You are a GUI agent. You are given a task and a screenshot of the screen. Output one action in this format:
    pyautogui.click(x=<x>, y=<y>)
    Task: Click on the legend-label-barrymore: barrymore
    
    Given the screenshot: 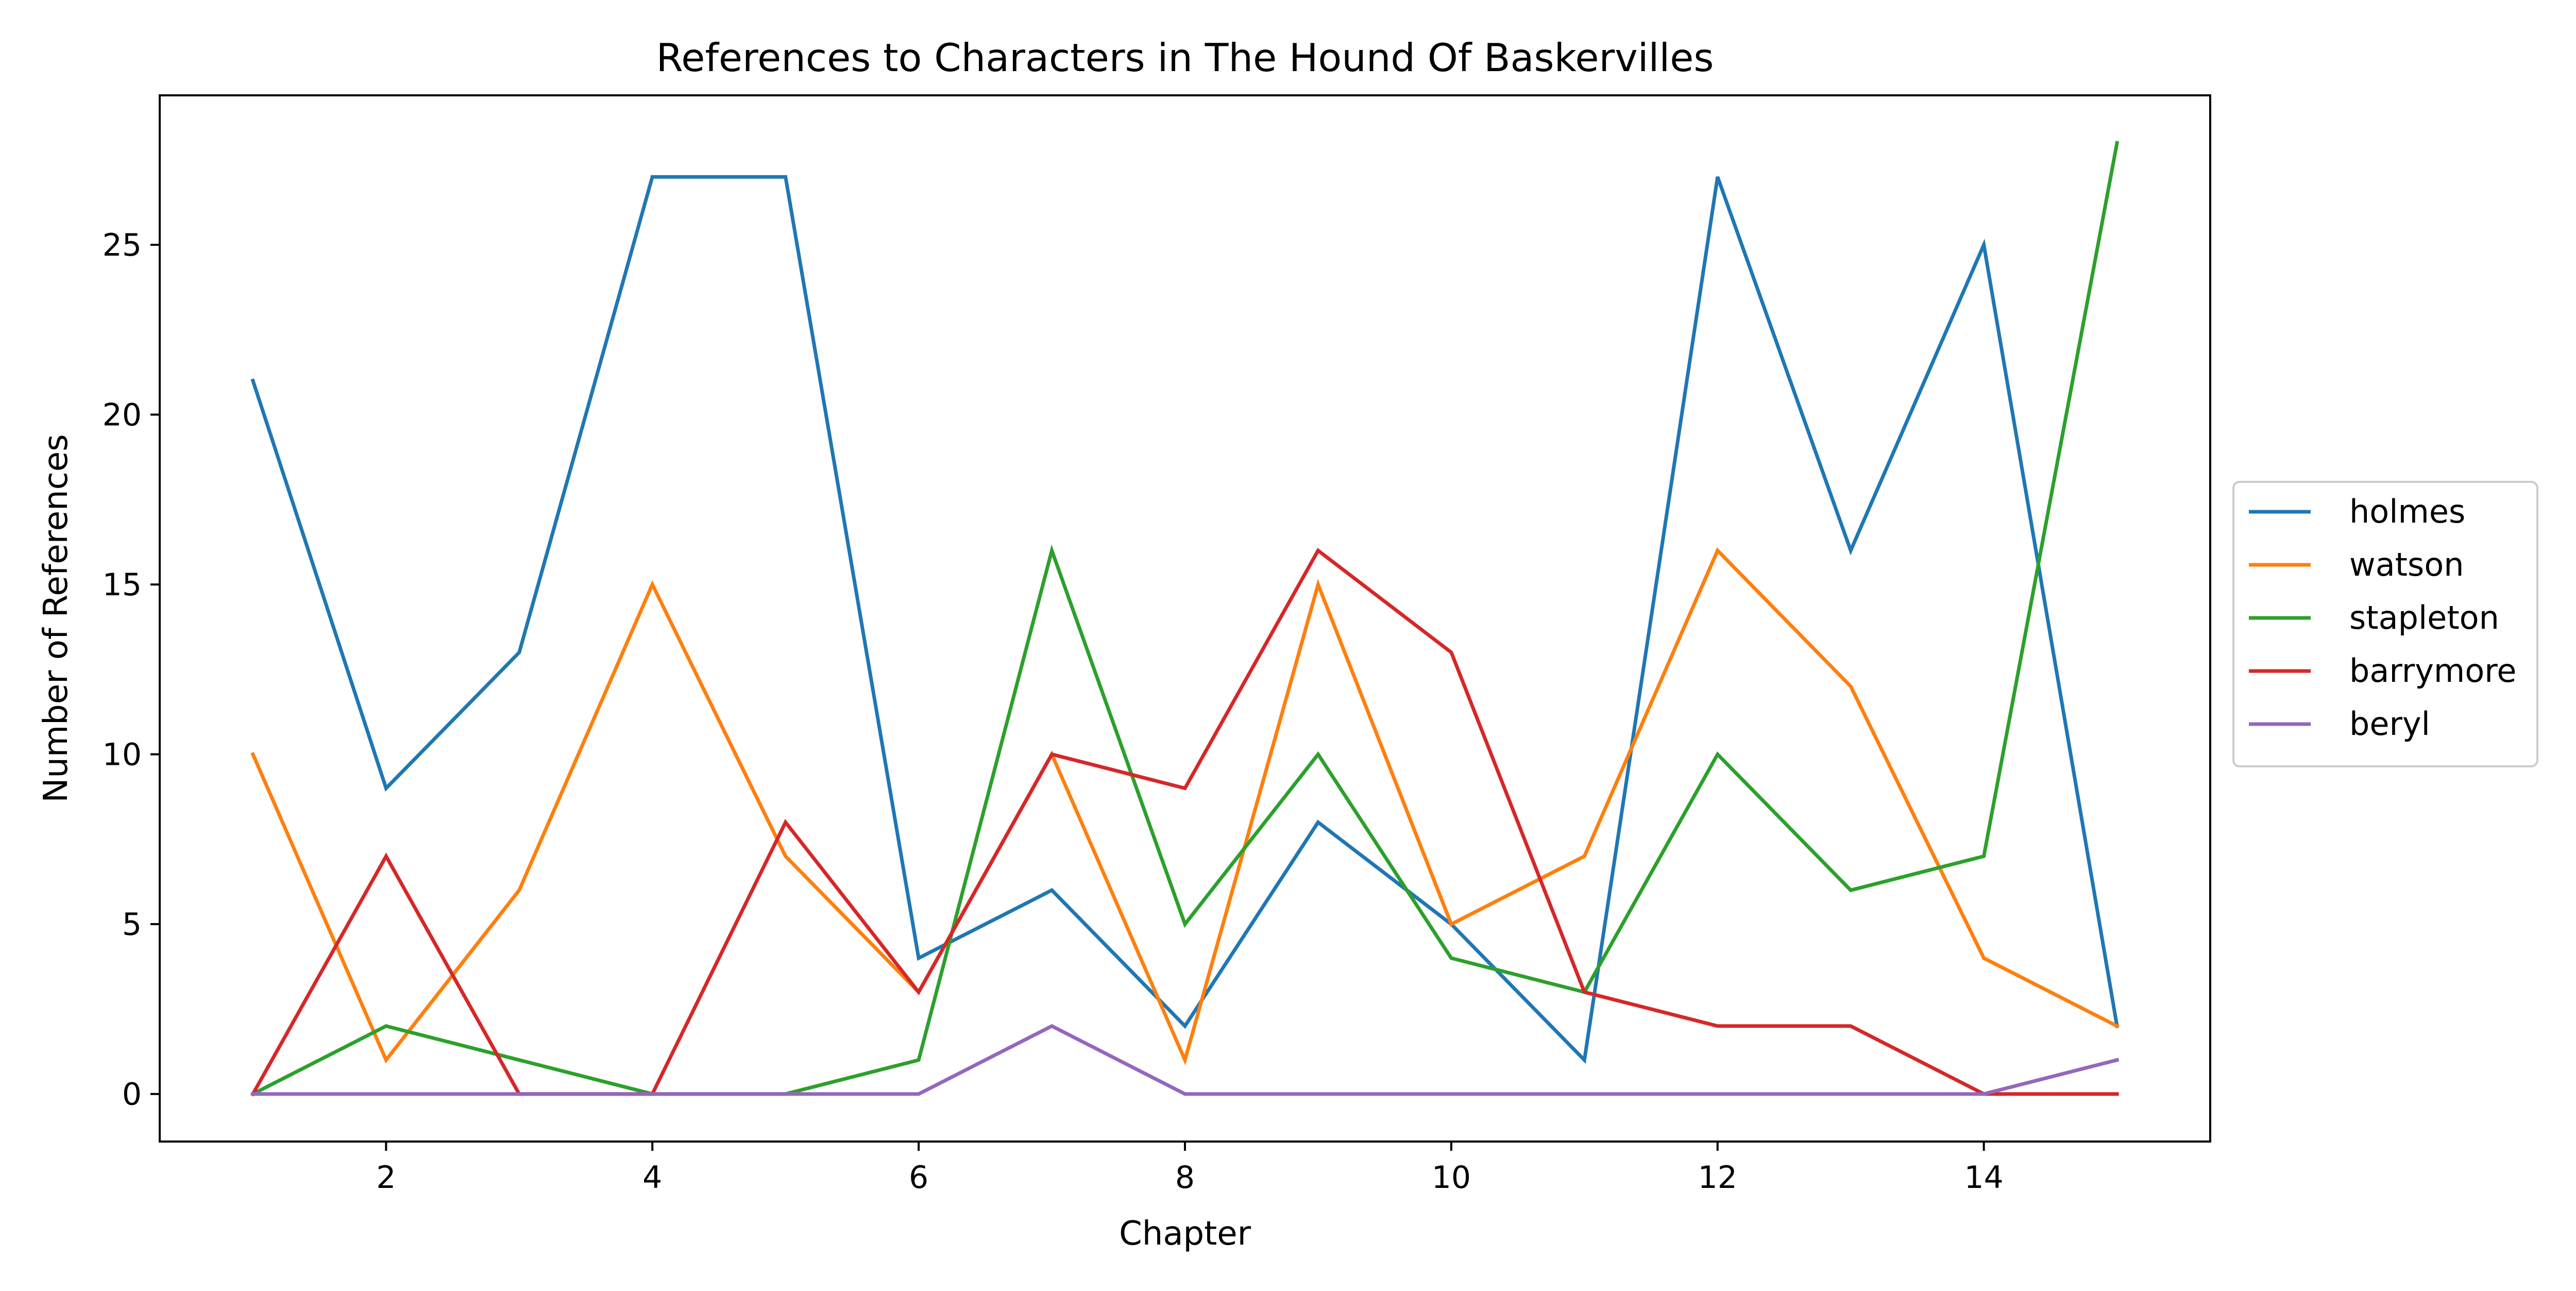 What is the action you would take?
    pyautogui.click(x=2433, y=671)
    